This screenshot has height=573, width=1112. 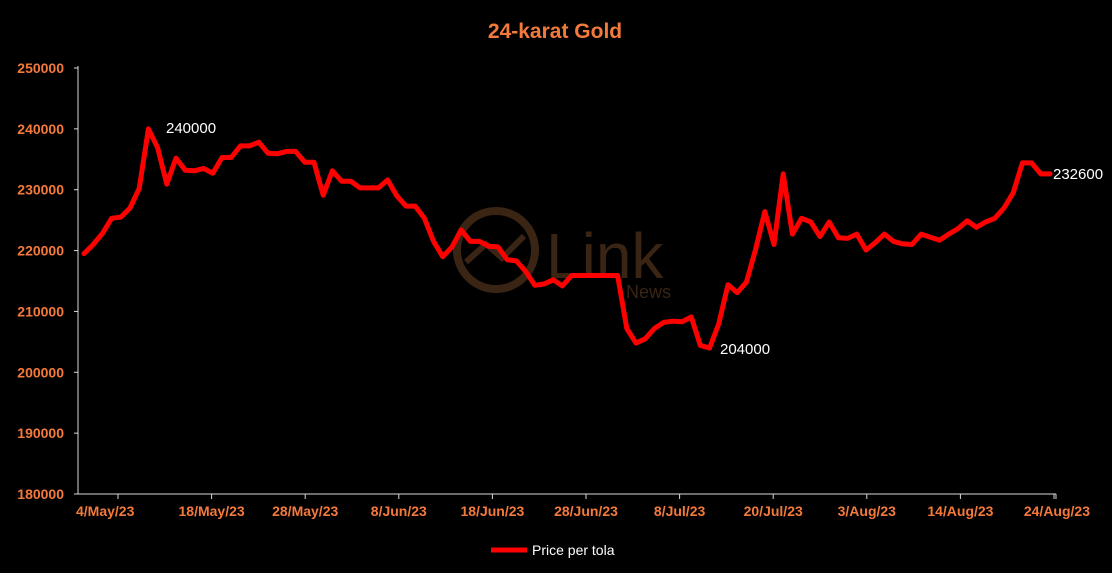 I want to click on x-tick-label: 20/Jul/23, so click(x=773, y=511).